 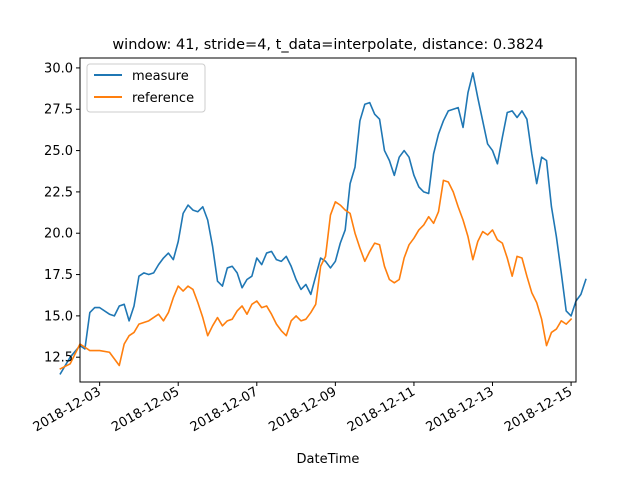 I want to click on y-tick-label: 27.5, so click(x=58, y=110).